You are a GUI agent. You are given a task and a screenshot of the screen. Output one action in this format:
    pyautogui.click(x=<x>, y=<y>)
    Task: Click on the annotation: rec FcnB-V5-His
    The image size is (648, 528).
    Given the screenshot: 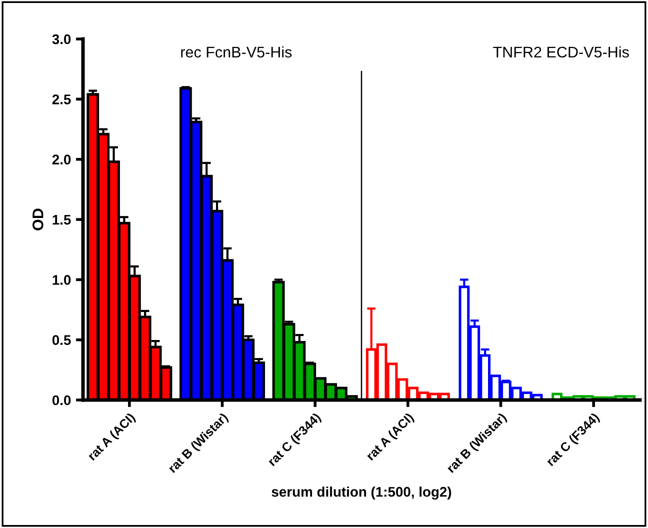 What is the action you would take?
    pyautogui.click(x=236, y=52)
    